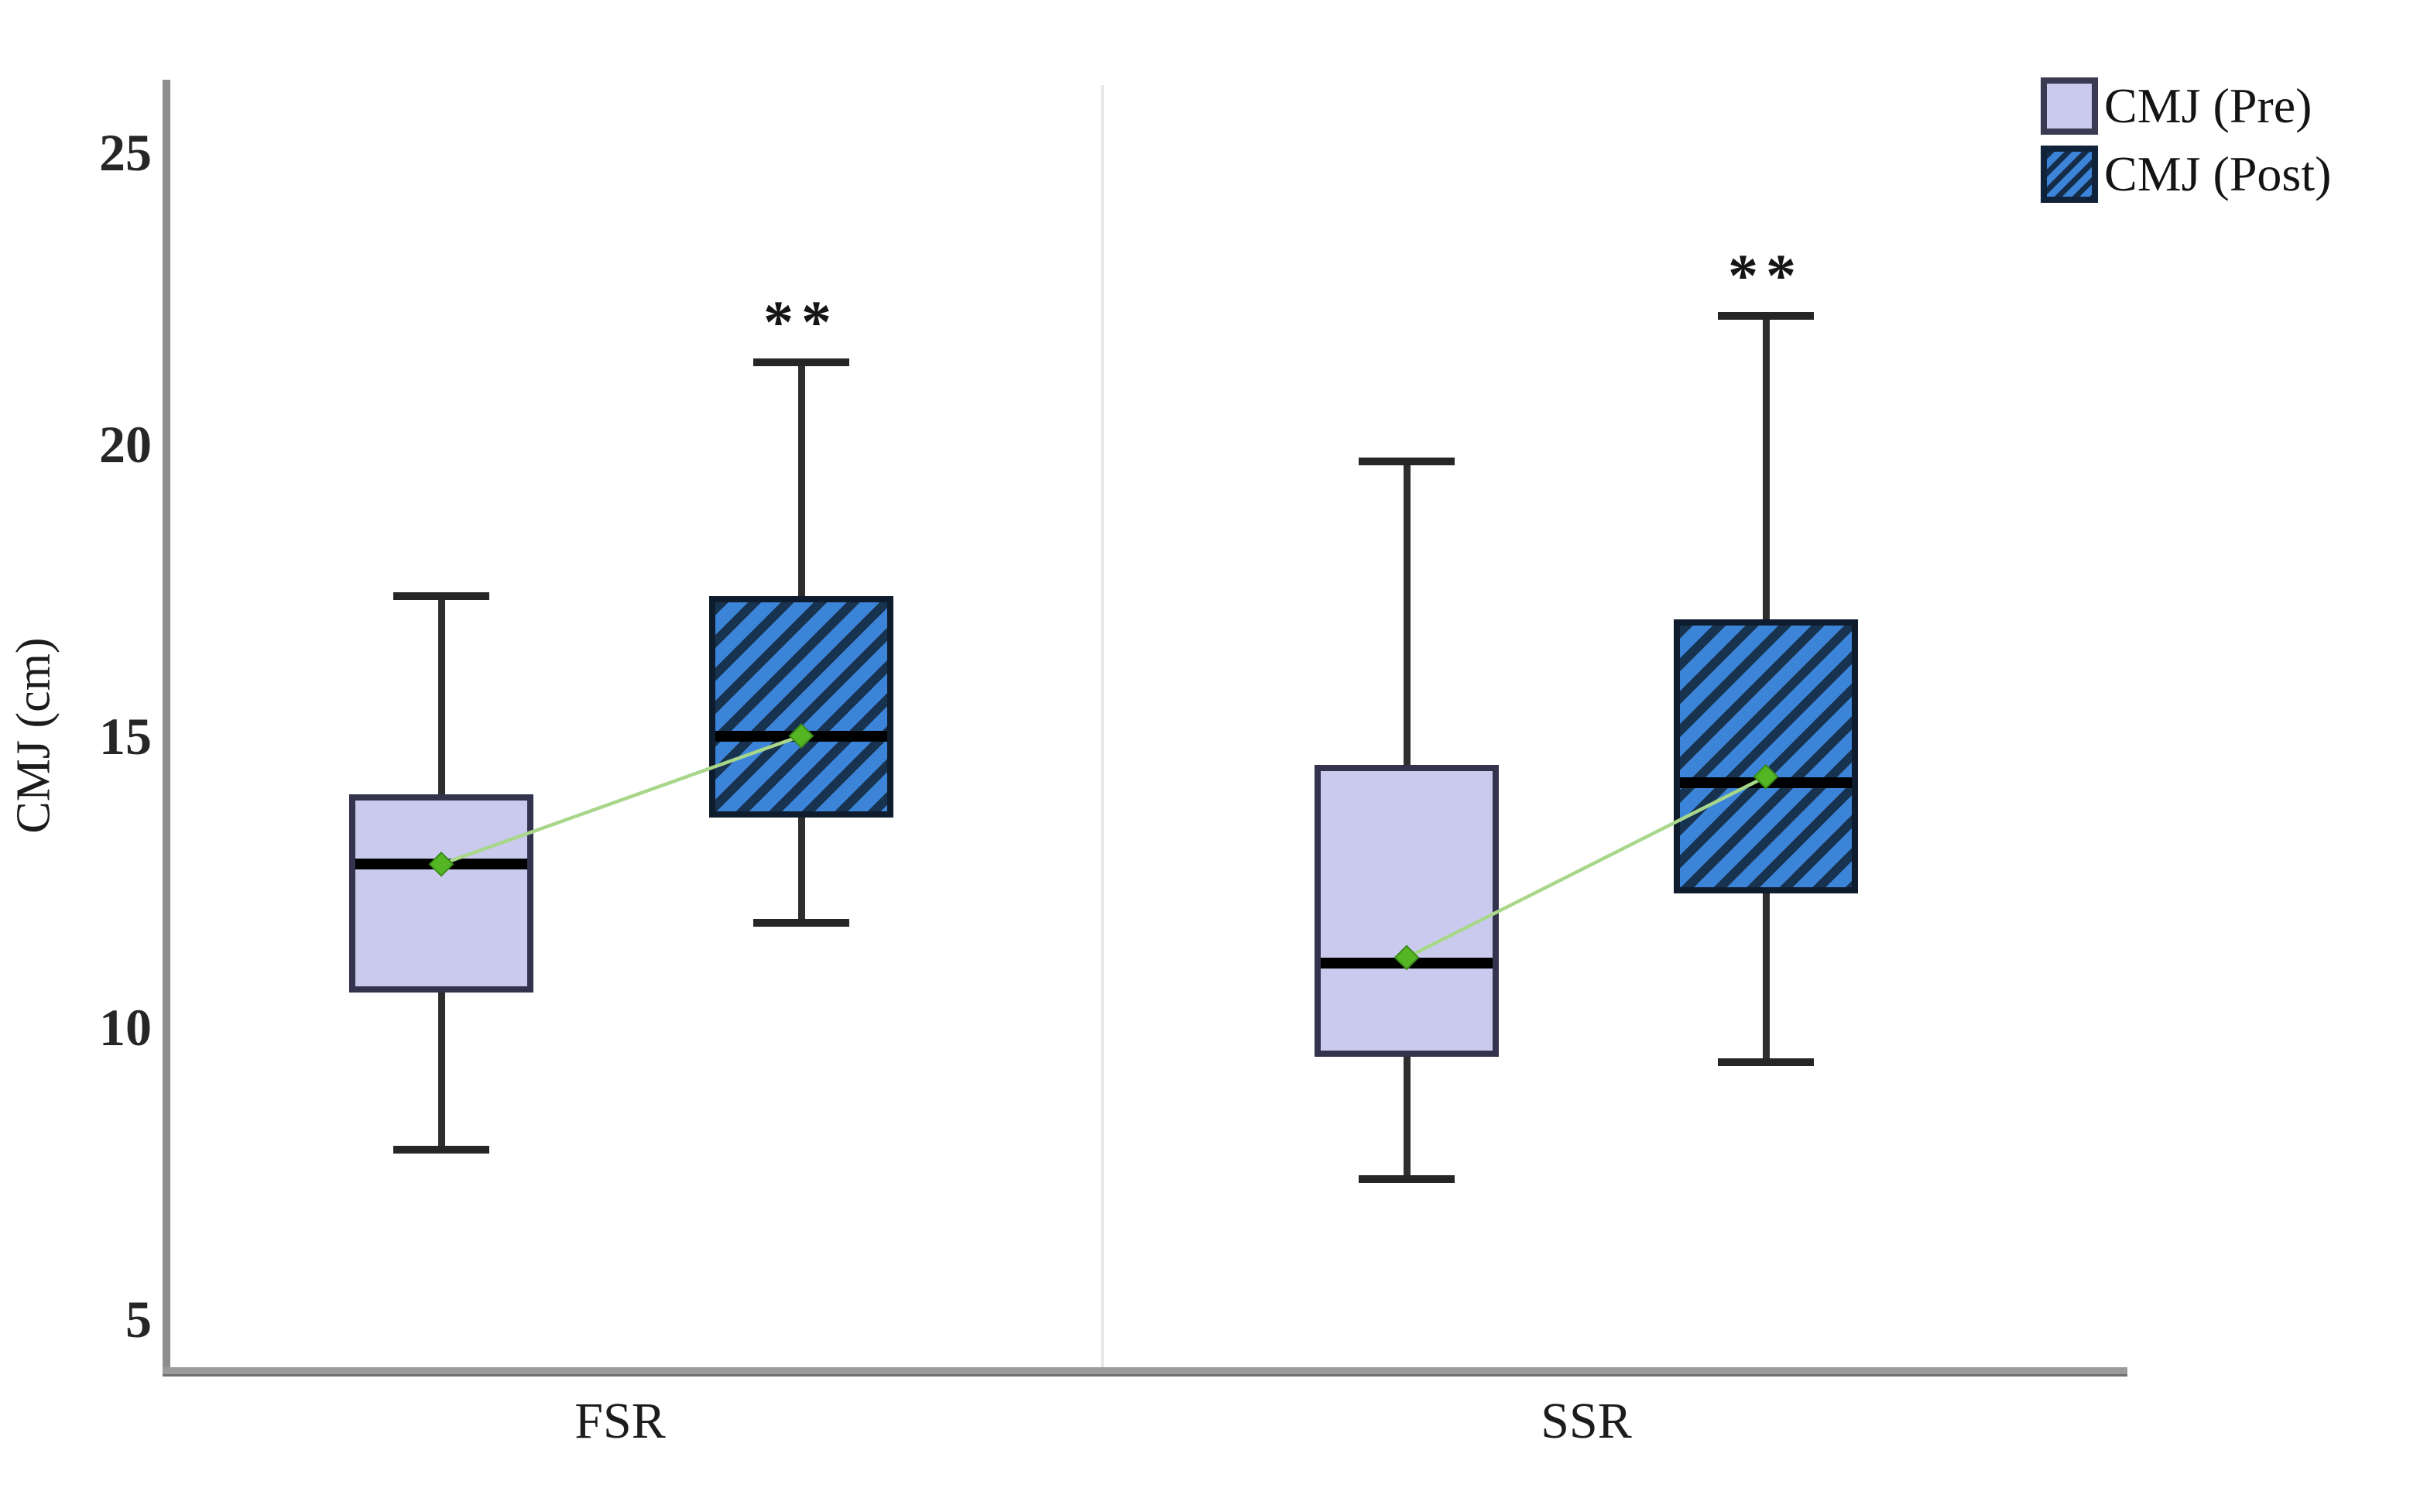 The height and width of the screenshot is (1512, 2427). I want to click on y-tick-label-15: 15, so click(125, 736).